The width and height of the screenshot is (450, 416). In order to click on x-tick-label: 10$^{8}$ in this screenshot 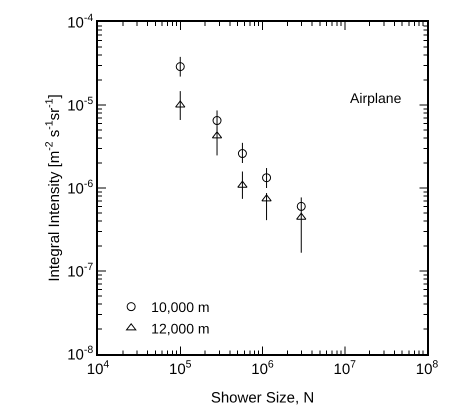, I will do `click(427, 368)`.